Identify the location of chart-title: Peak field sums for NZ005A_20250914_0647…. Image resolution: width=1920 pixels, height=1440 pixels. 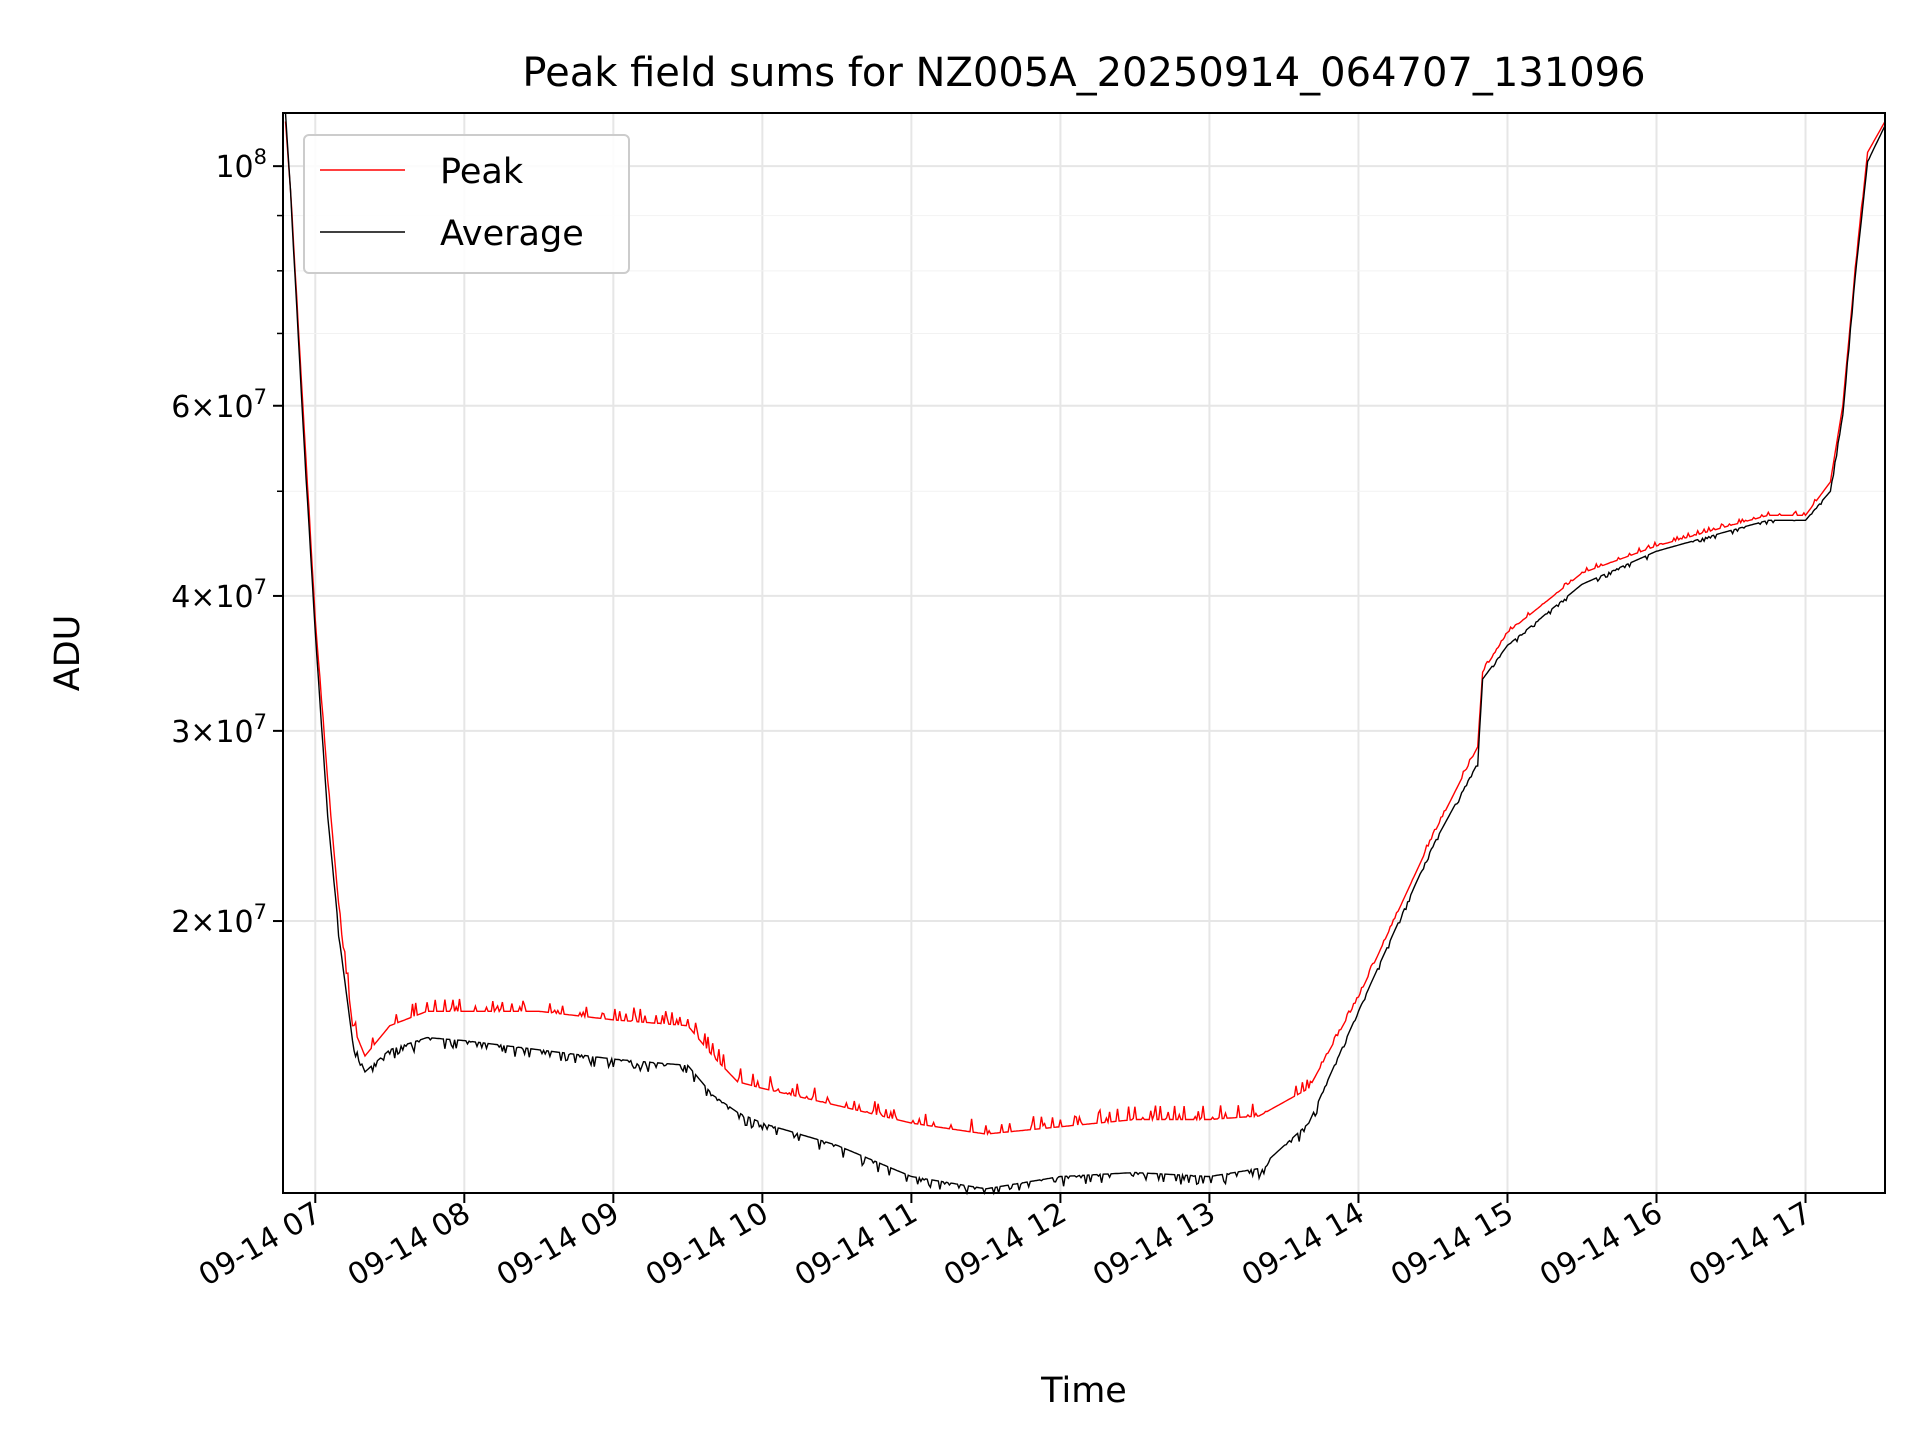
(1083, 73).